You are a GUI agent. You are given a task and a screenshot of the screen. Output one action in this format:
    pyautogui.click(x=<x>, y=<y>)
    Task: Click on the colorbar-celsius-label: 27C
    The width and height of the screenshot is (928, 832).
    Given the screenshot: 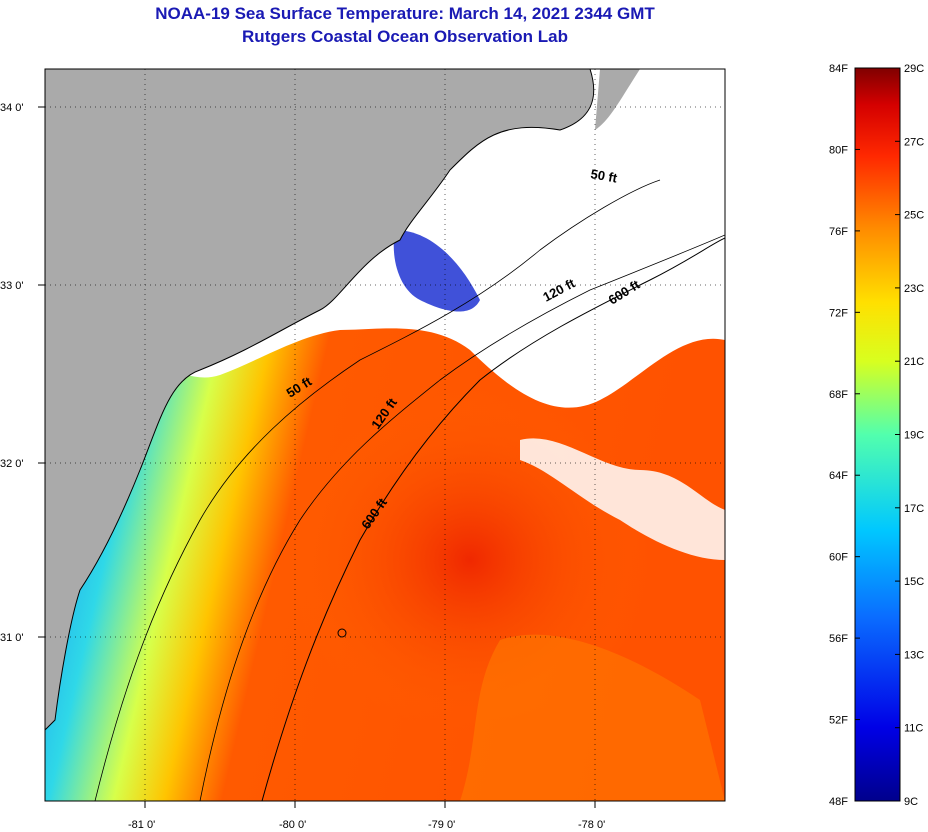 What is the action you would take?
    pyautogui.click(x=914, y=142)
    